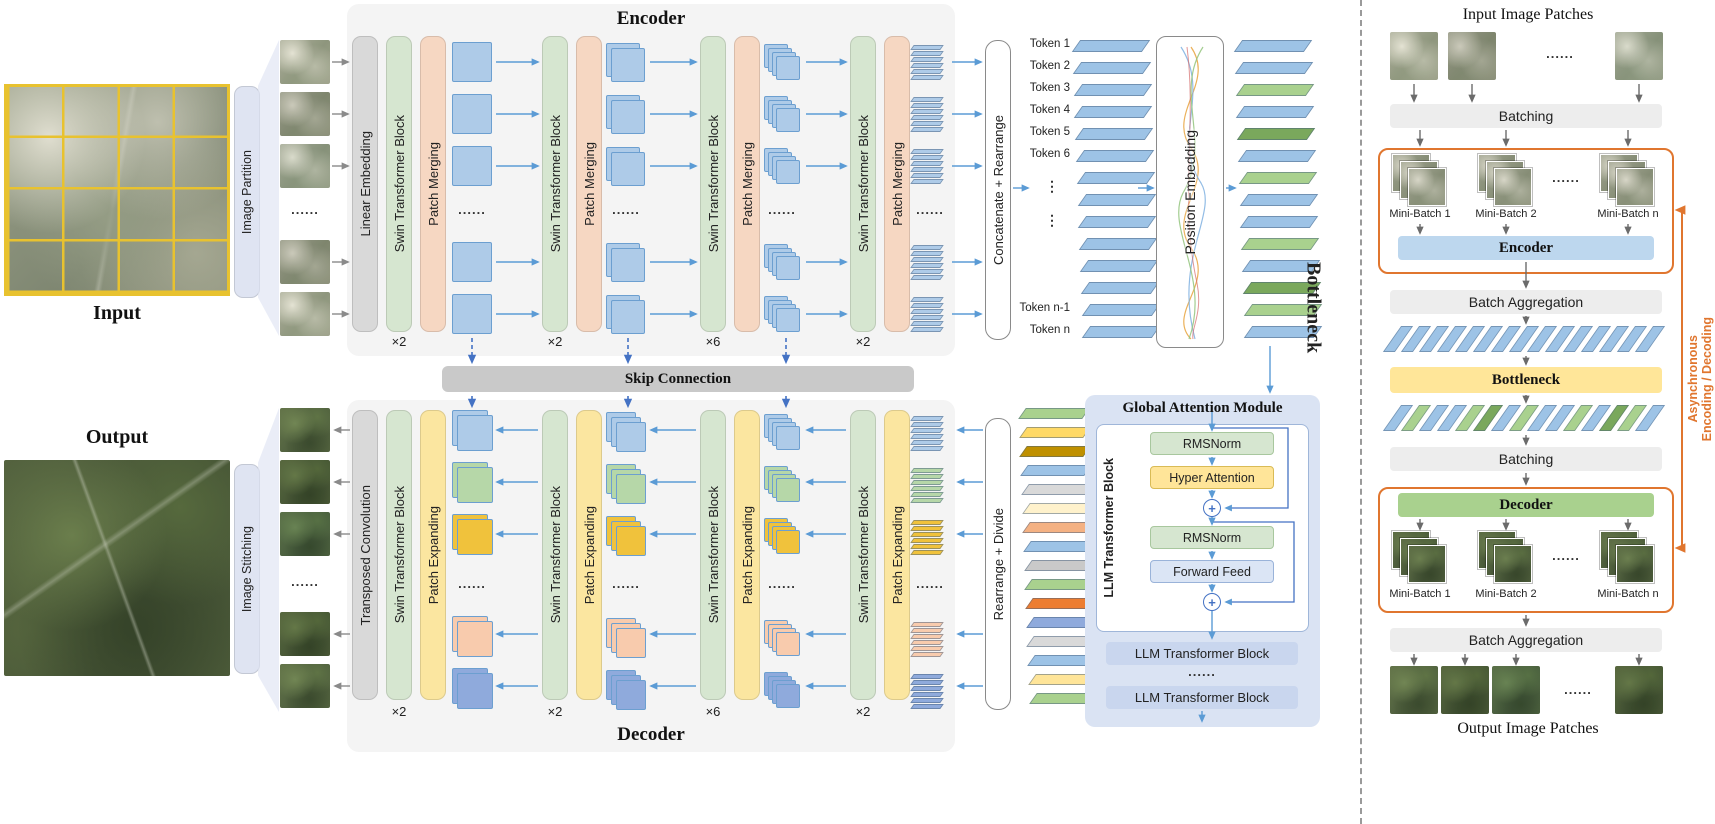 The image size is (1715, 824). I want to click on transposed-convolution-bar: Transposed Convolution, so click(365, 555).